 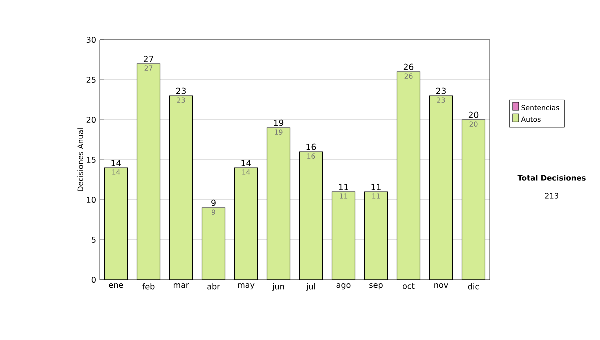 I want to click on total-label: 26, so click(x=409, y=67).